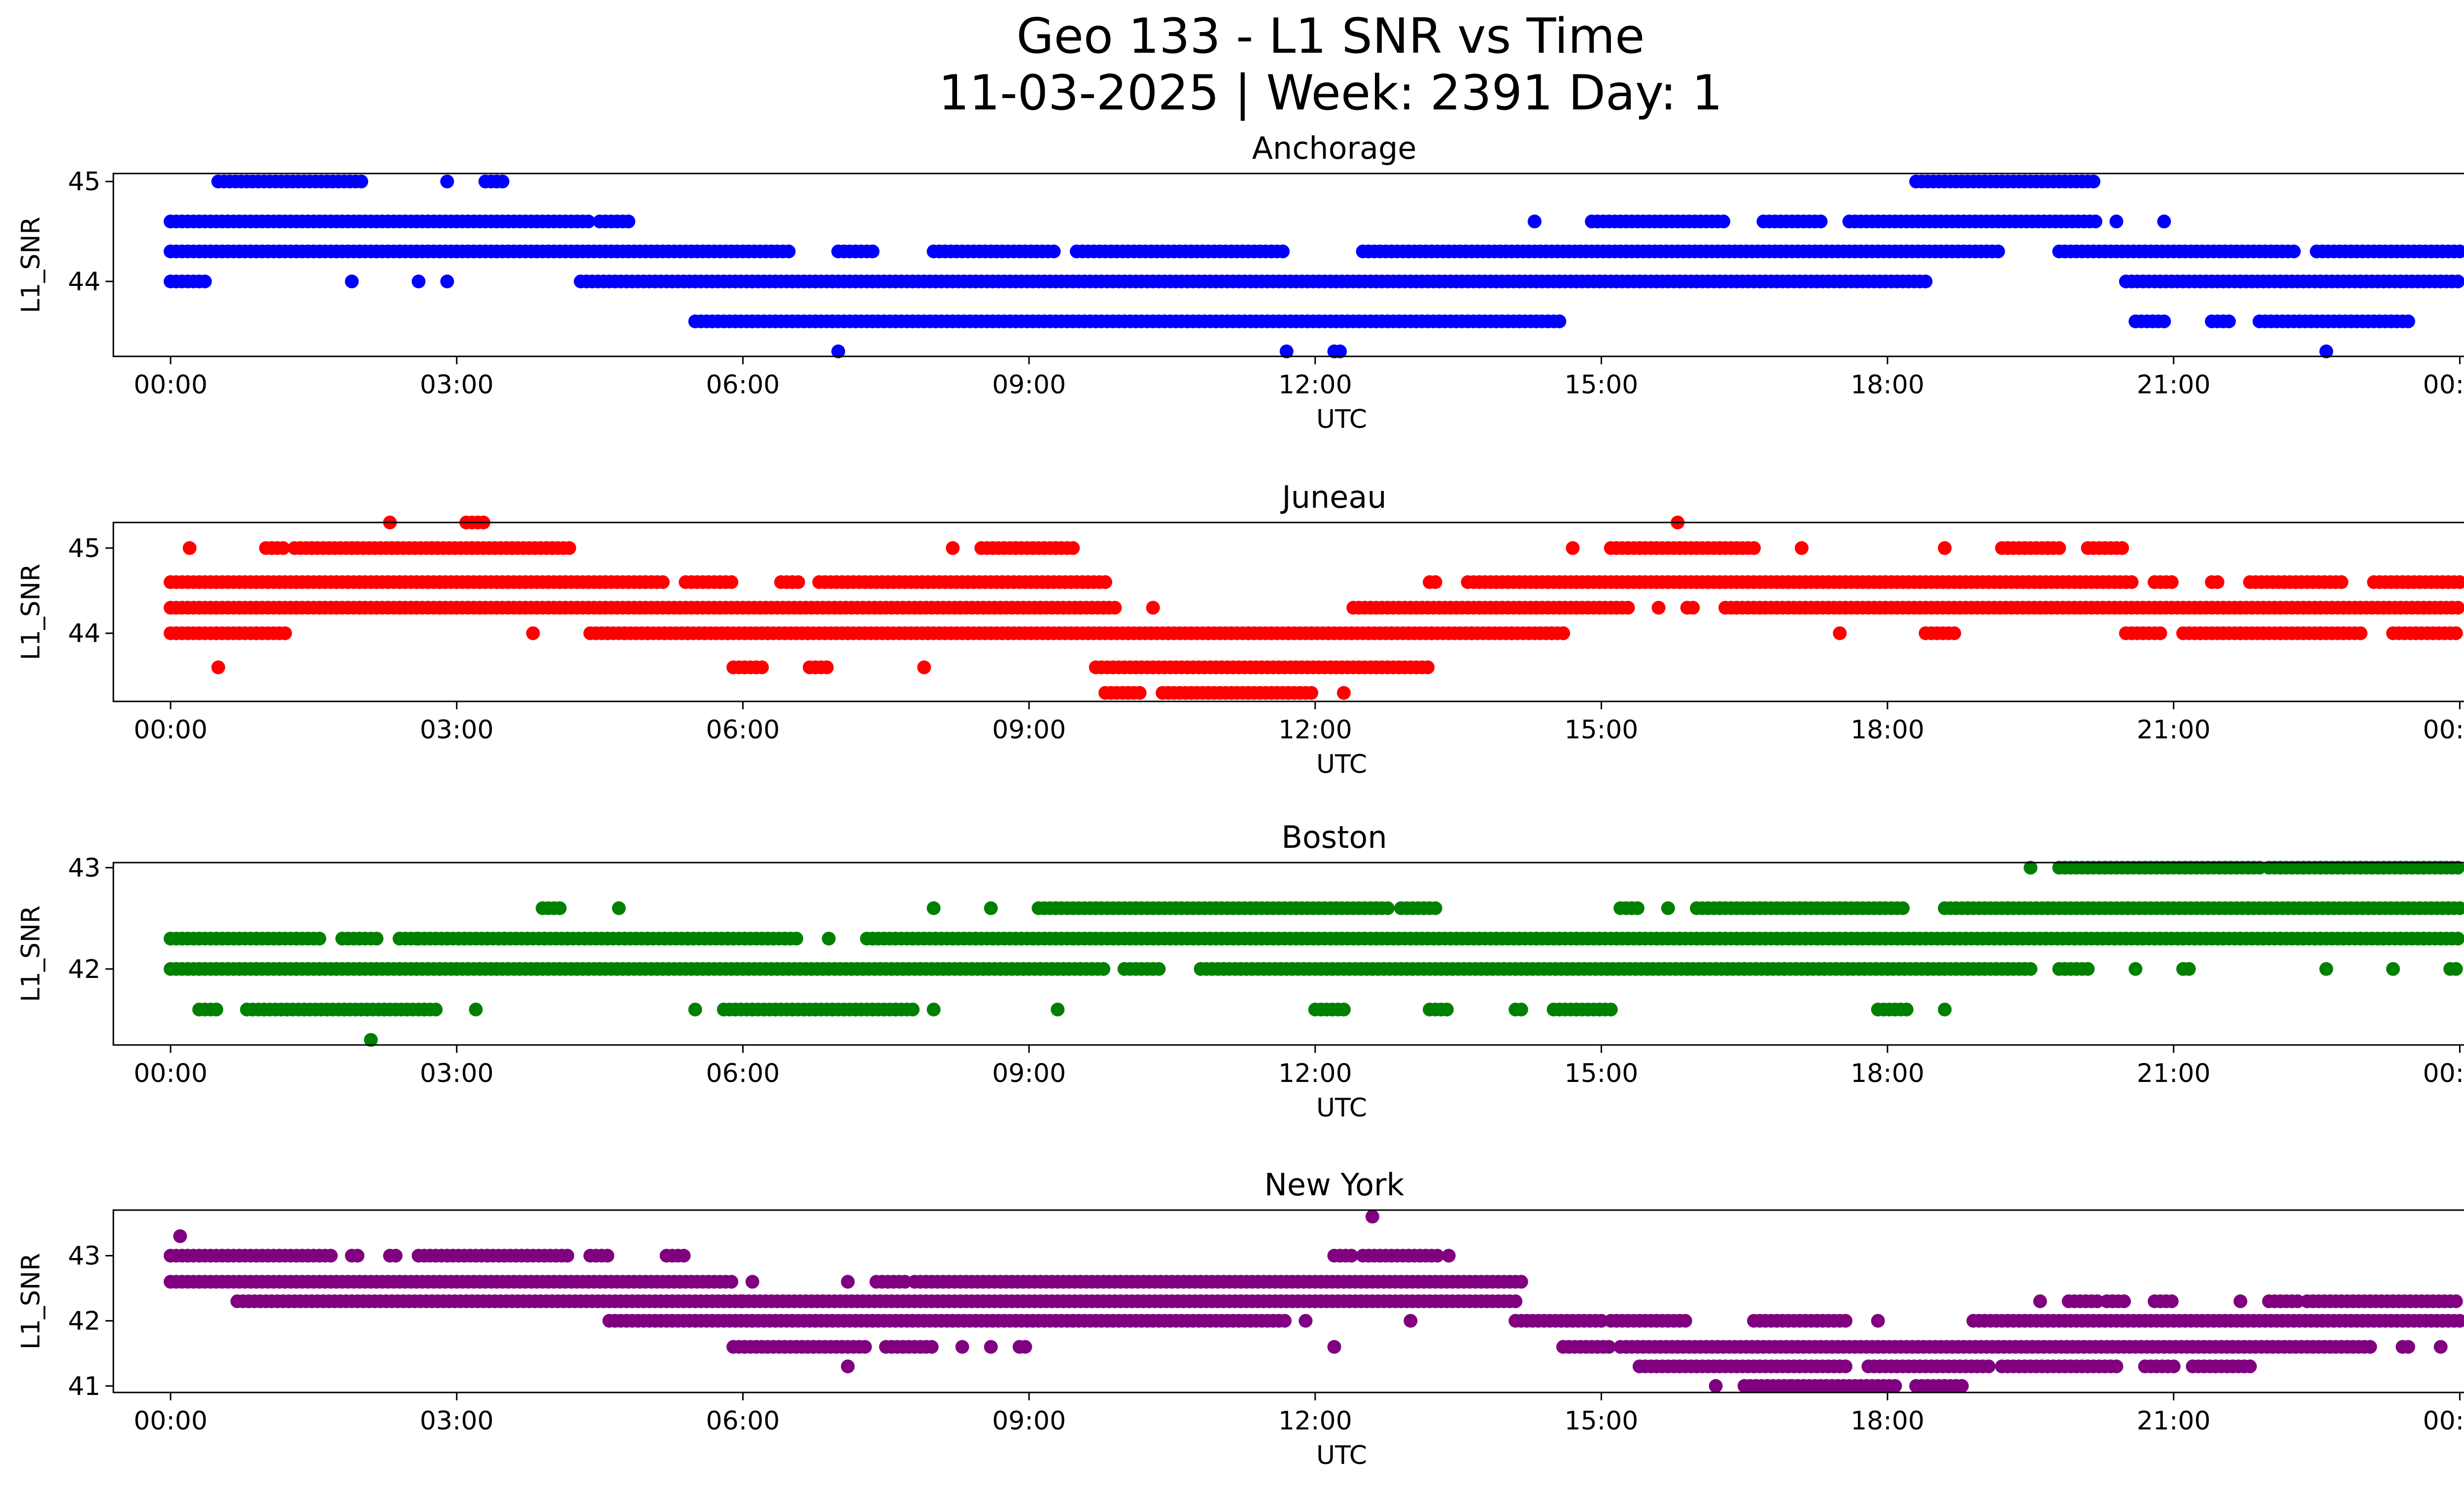 The image size is (2464, 1495). What do you see at coordinates (1333, 497) in the screenshot?
I see `panel-title: Juneau` at bounding box center [1333, 497].